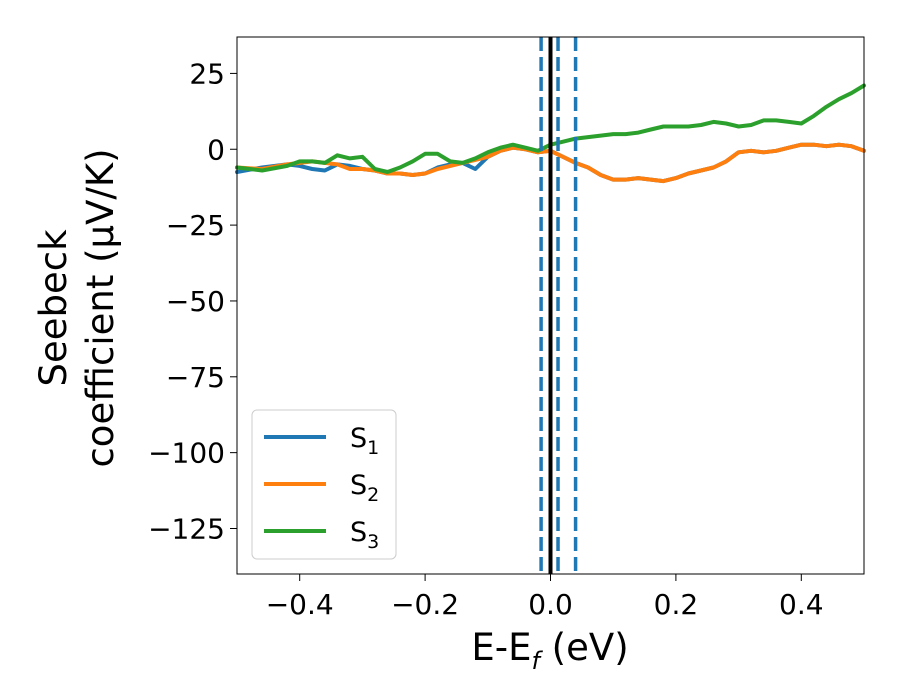 Image resolution: width=900 pixels, height=700 pixels. Describe the element at coordinates (373, 495) in the screenshot. I see `legend-label-sub: 2` at that location.